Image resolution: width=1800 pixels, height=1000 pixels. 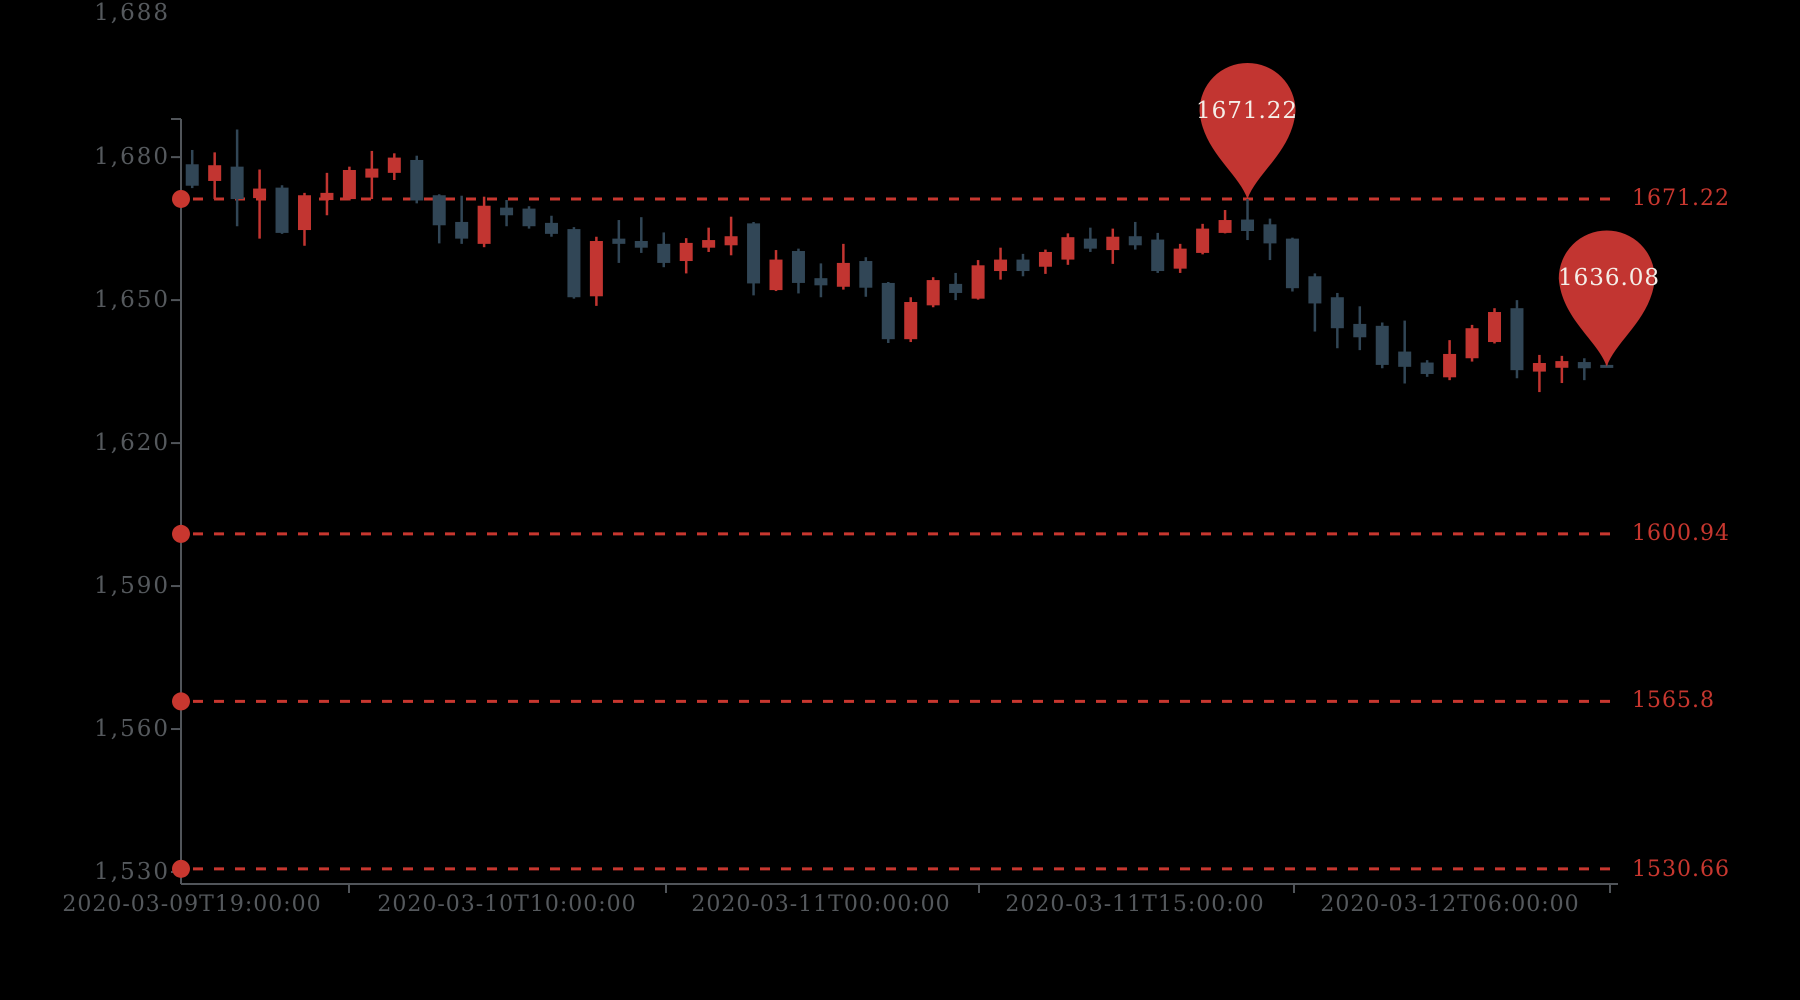 I want to click on x-axis-label: 2020-03-10T10:00:00, so click(x=507, y=904).